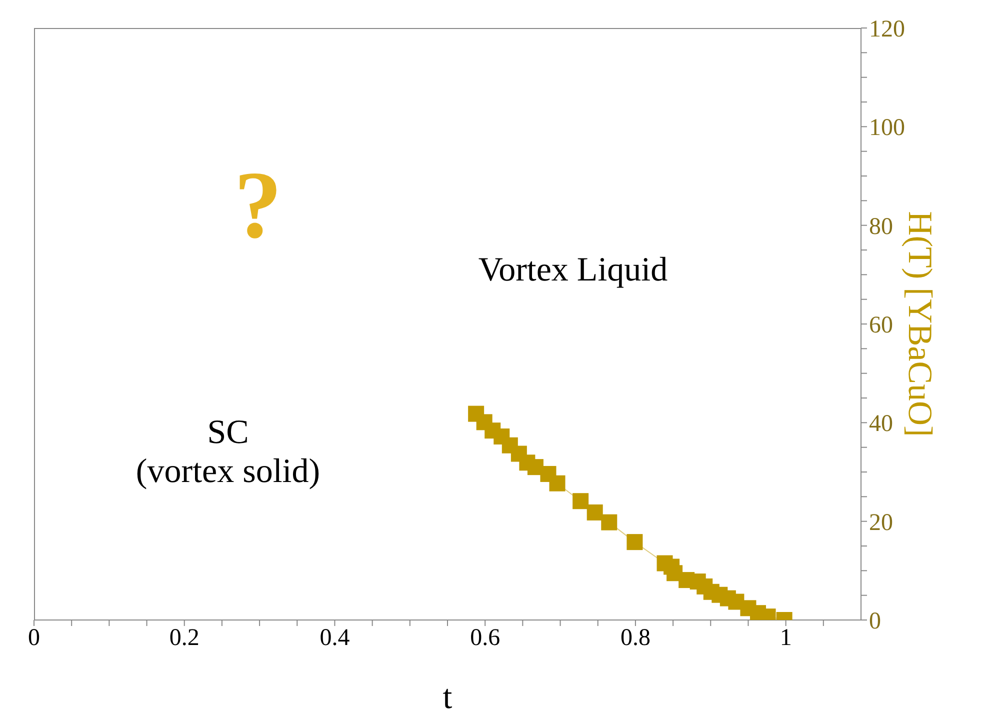 Image resolution: width=992 pixels, height=723 pixels. Describe the element at coordinates (881, 325) in the screenshot. I see `y2-tick-label: 60` at that location.